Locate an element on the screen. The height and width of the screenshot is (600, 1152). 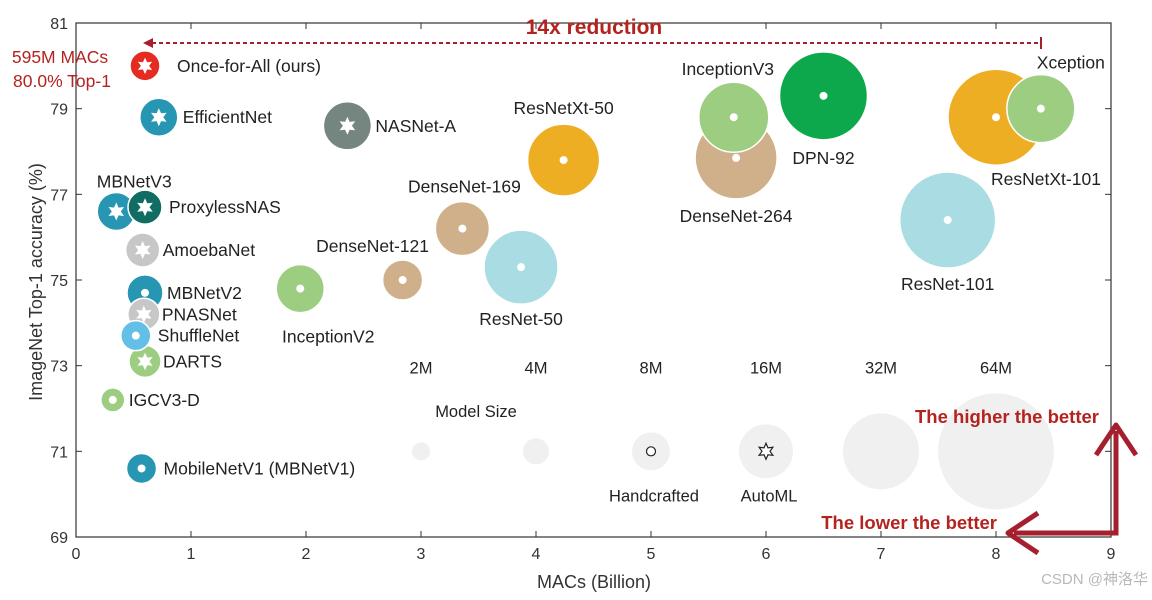
bubble-label: DenseNet-264 is located at coordinates (736, 216).